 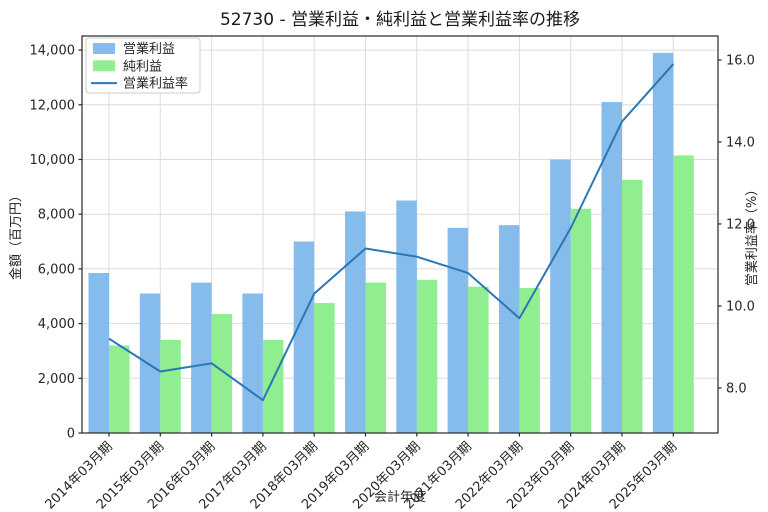 What do you see at coordinates (149, 49) in the screenshot?
I see `legend-label: 営業利益` at bounding box center [149, 49].